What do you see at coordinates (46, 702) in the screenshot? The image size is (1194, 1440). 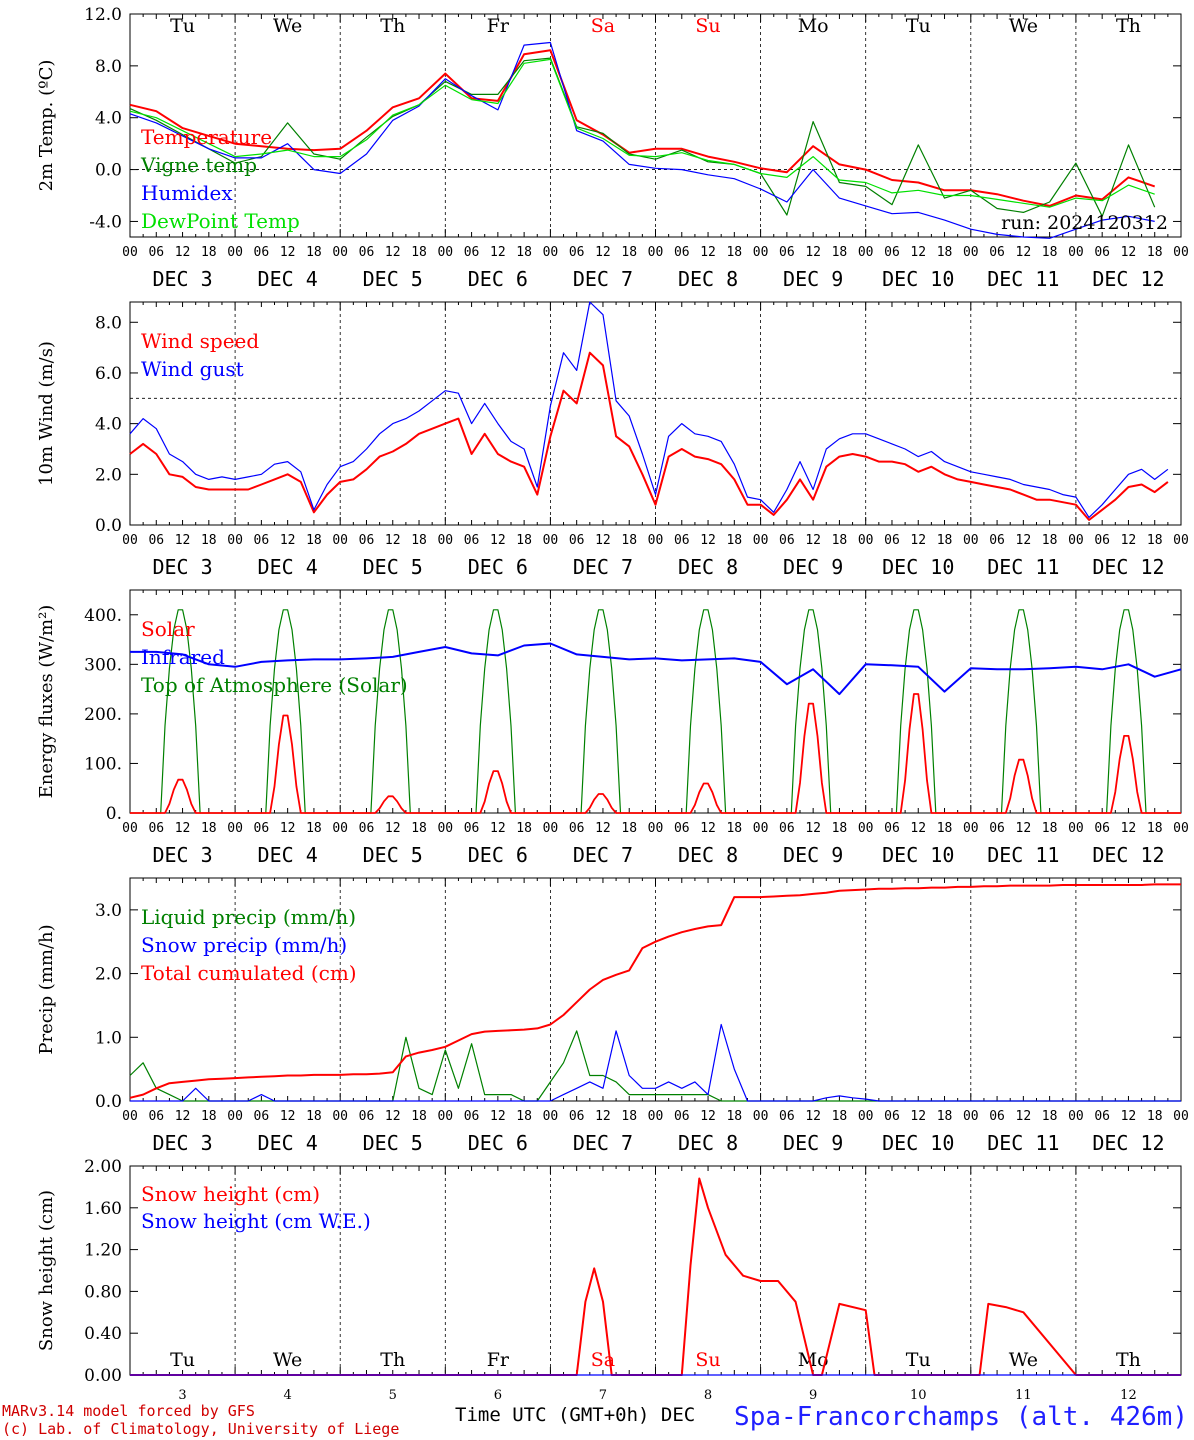 I see `y-axis-title: Energy fluxes (W/m²)` at bounding box center [46, 702].